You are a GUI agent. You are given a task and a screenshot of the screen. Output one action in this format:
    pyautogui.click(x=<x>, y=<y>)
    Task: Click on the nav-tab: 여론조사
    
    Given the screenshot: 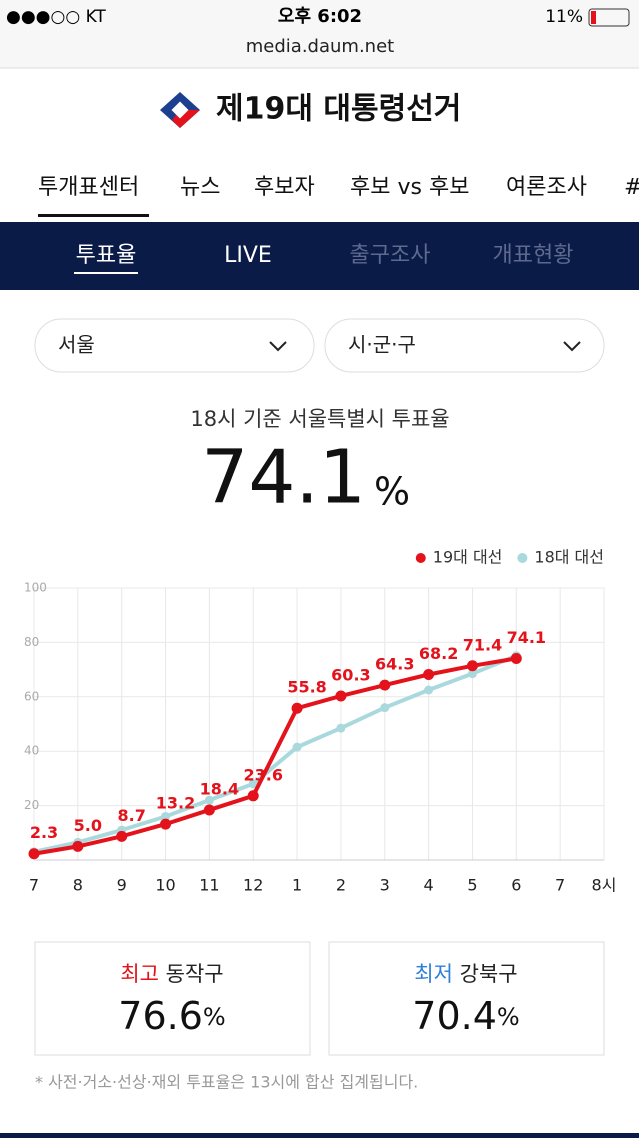 What is the action you would take?
    pyautogui.click(x=546, y=187)
    